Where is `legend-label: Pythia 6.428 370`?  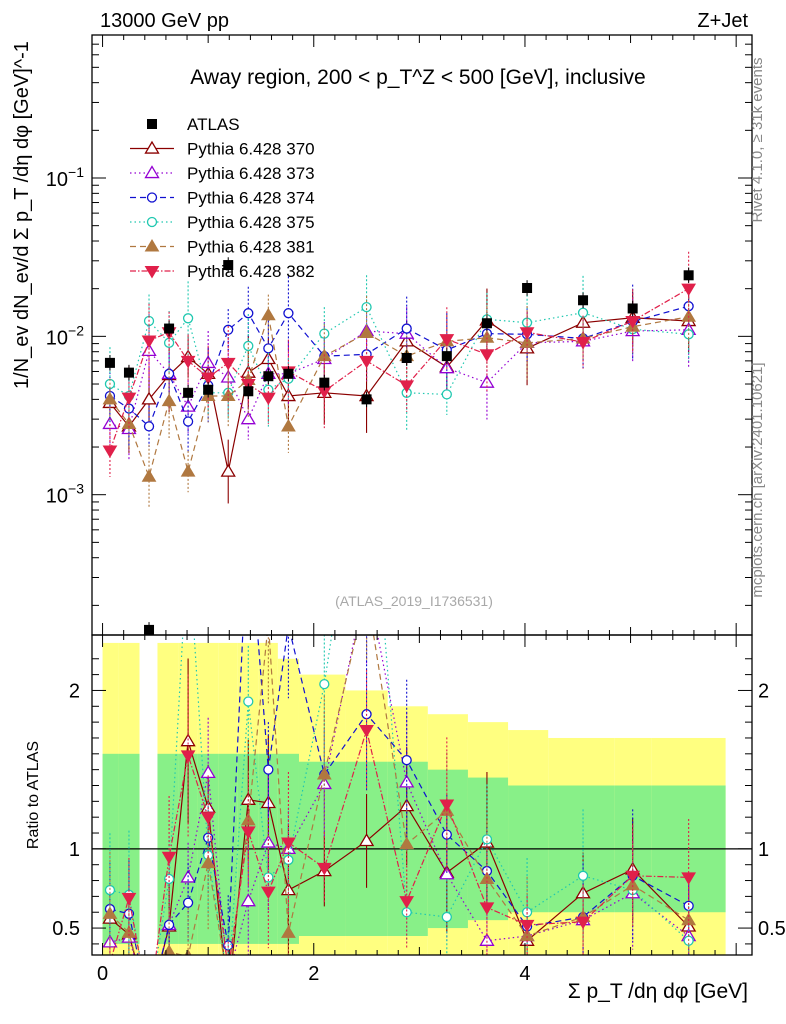
legend-label: Pythia 6.428 370 is located at coordinates (251, 149).